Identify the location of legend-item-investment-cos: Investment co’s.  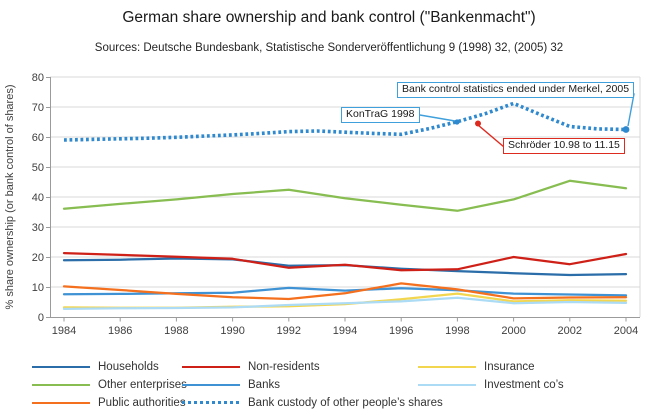
(491, 384).